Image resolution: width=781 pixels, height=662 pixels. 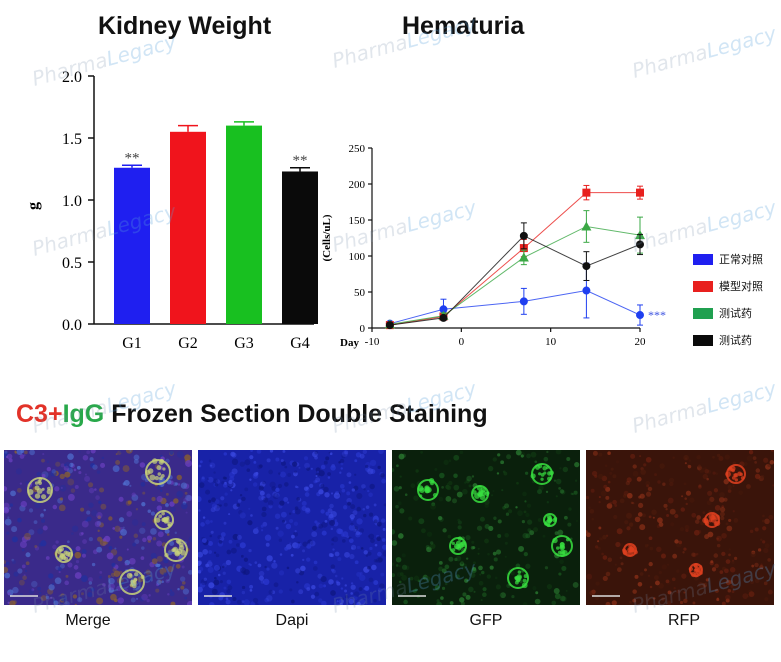 I want to click on section-heading: C3+IgG Frozen Section Double Staining, so click(x=252, y=414).